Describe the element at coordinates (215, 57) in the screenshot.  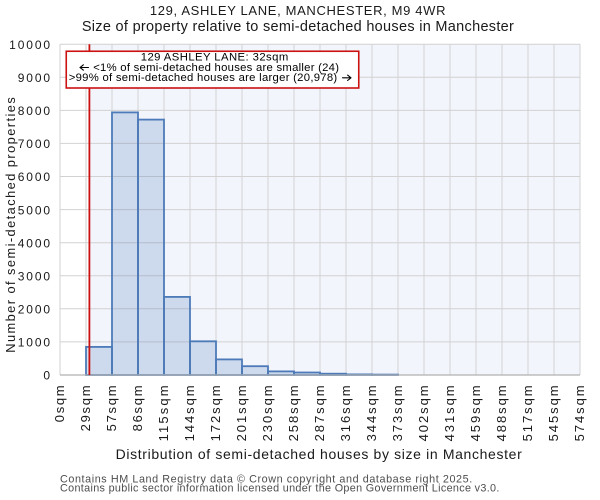
I see `svg-text: 129 ASHLEY LANE: 32sqm` at that location.